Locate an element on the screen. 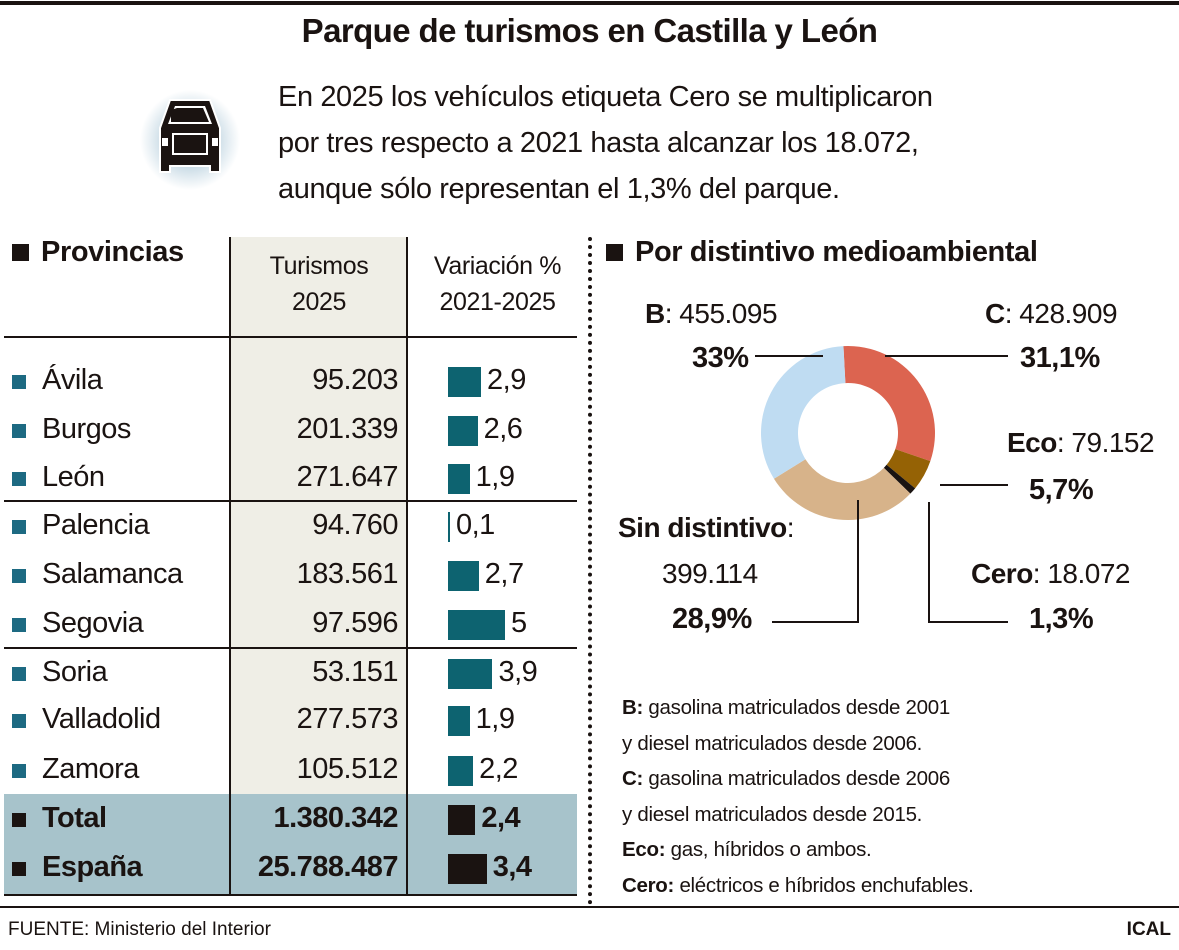 The width and height of the screenshot is (1179, 950). table-row: Segovia 97.596 5 is located at coordinates (295, 624).